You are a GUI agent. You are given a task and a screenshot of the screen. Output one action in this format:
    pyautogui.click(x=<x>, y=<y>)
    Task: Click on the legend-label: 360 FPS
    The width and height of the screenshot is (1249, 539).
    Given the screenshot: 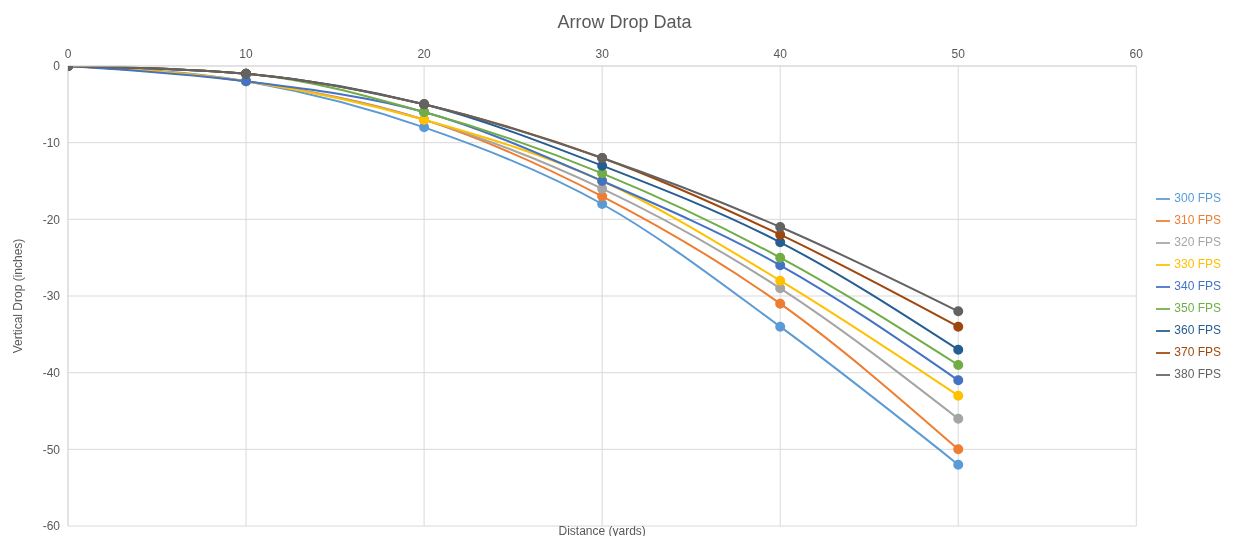 What is the action you would take?
    pyautogui.click(x=1197, y=330)
    